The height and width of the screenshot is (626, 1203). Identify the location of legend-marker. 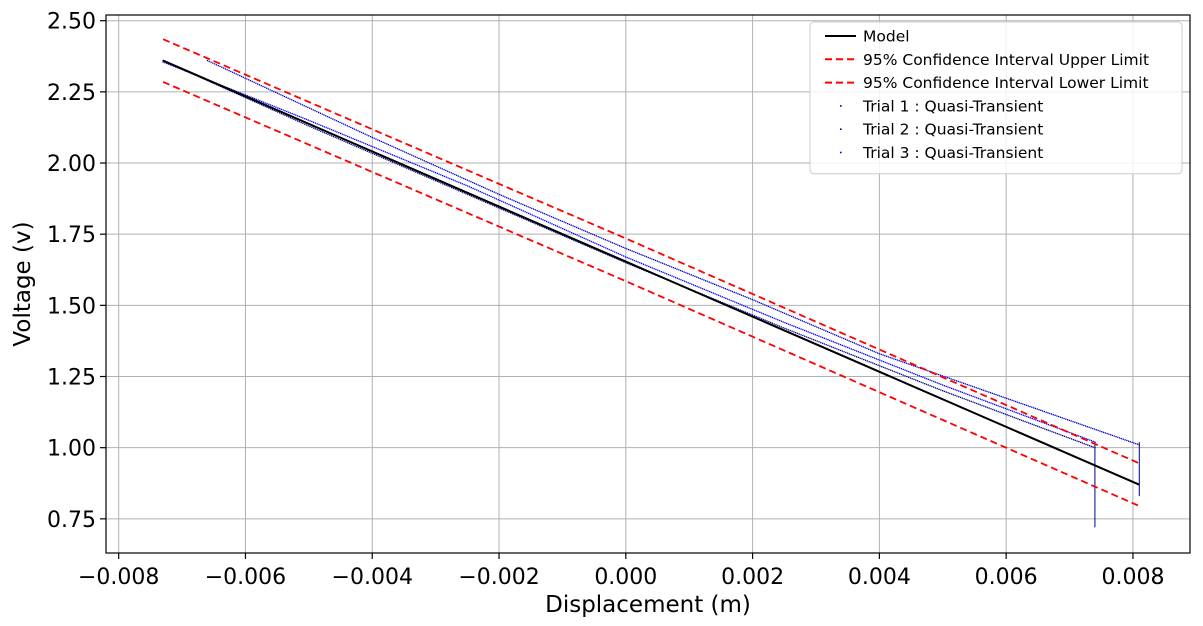
(841, 152).